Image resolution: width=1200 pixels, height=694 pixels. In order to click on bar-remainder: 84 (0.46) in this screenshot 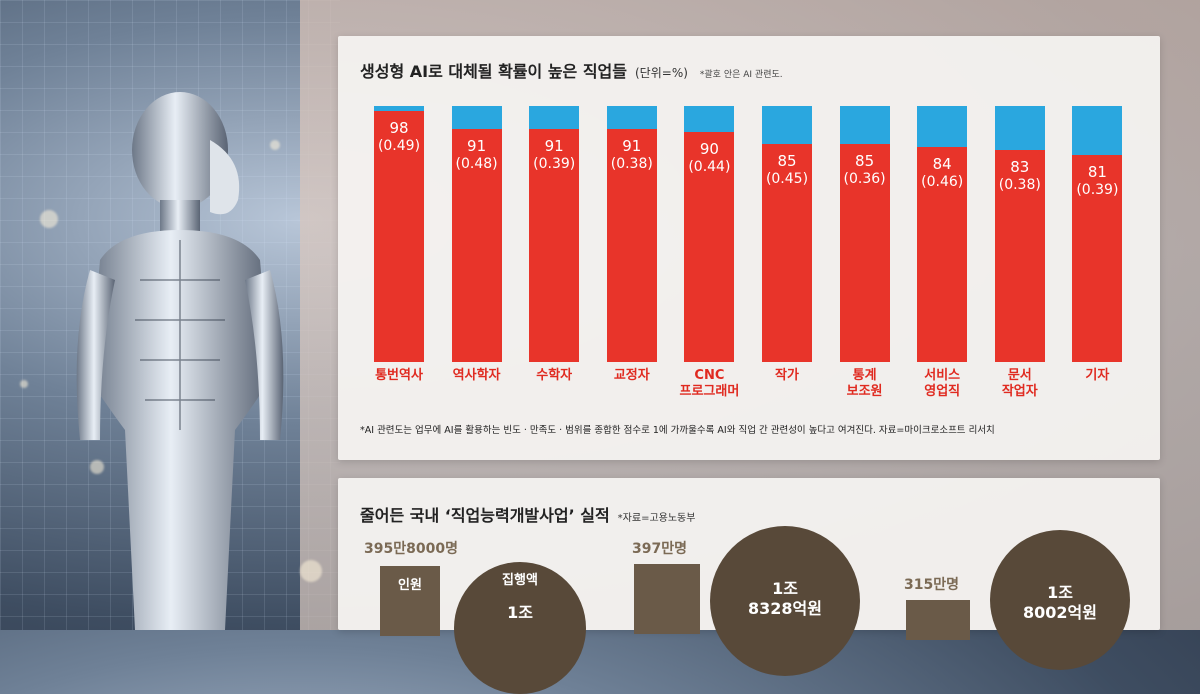, I will do `click(942, 234)`.